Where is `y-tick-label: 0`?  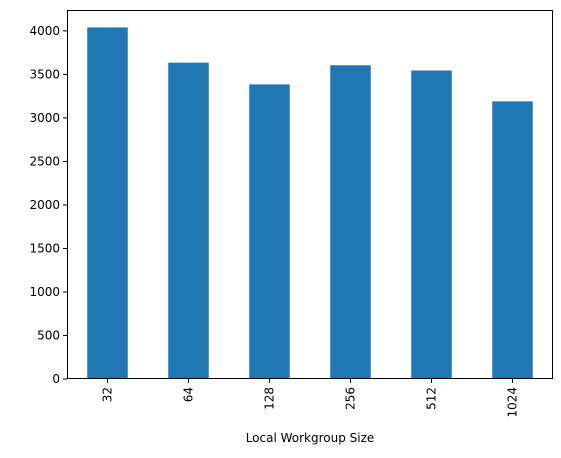
y-tick-label: 0 is located at coordinates (56, 379).